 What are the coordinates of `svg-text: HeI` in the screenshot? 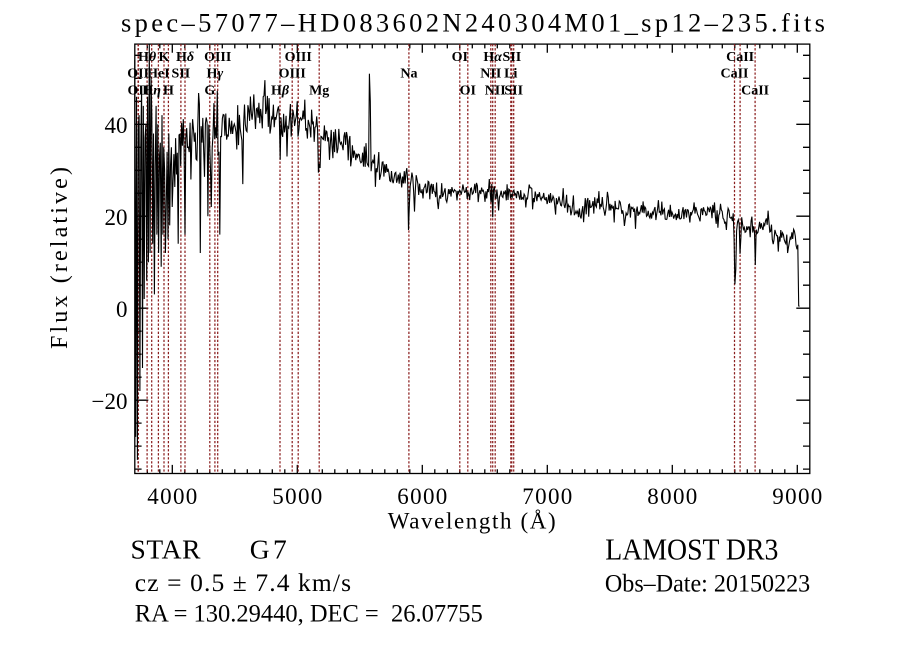 It's located at (158, 74).